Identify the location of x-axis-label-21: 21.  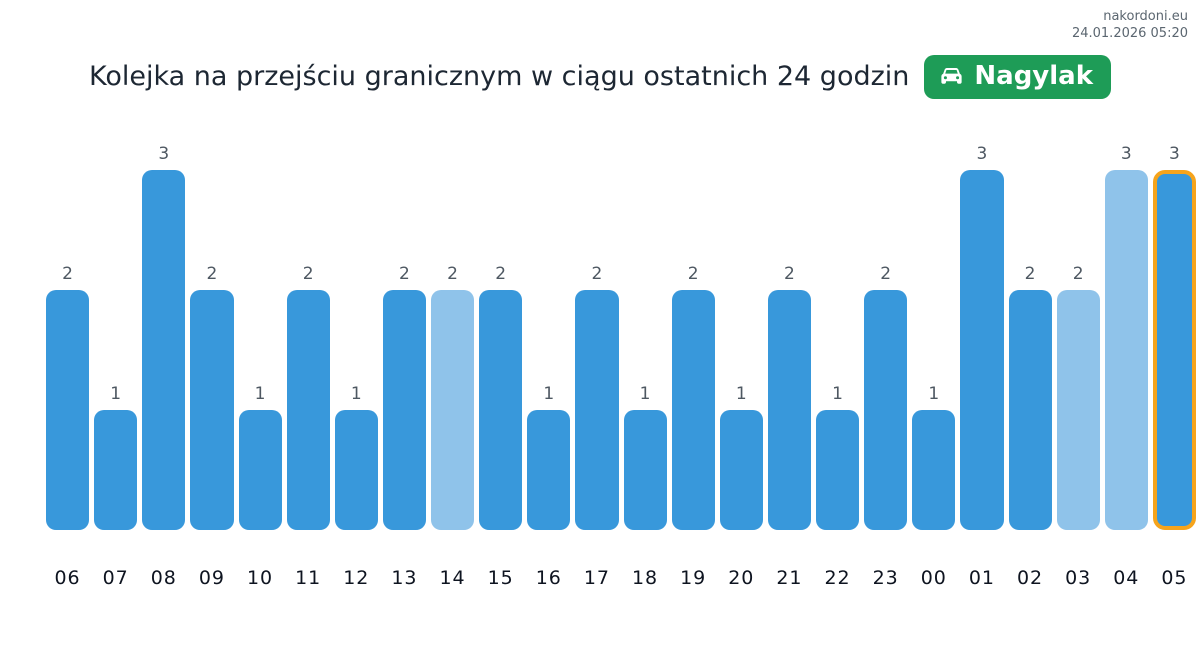
(789, 578).